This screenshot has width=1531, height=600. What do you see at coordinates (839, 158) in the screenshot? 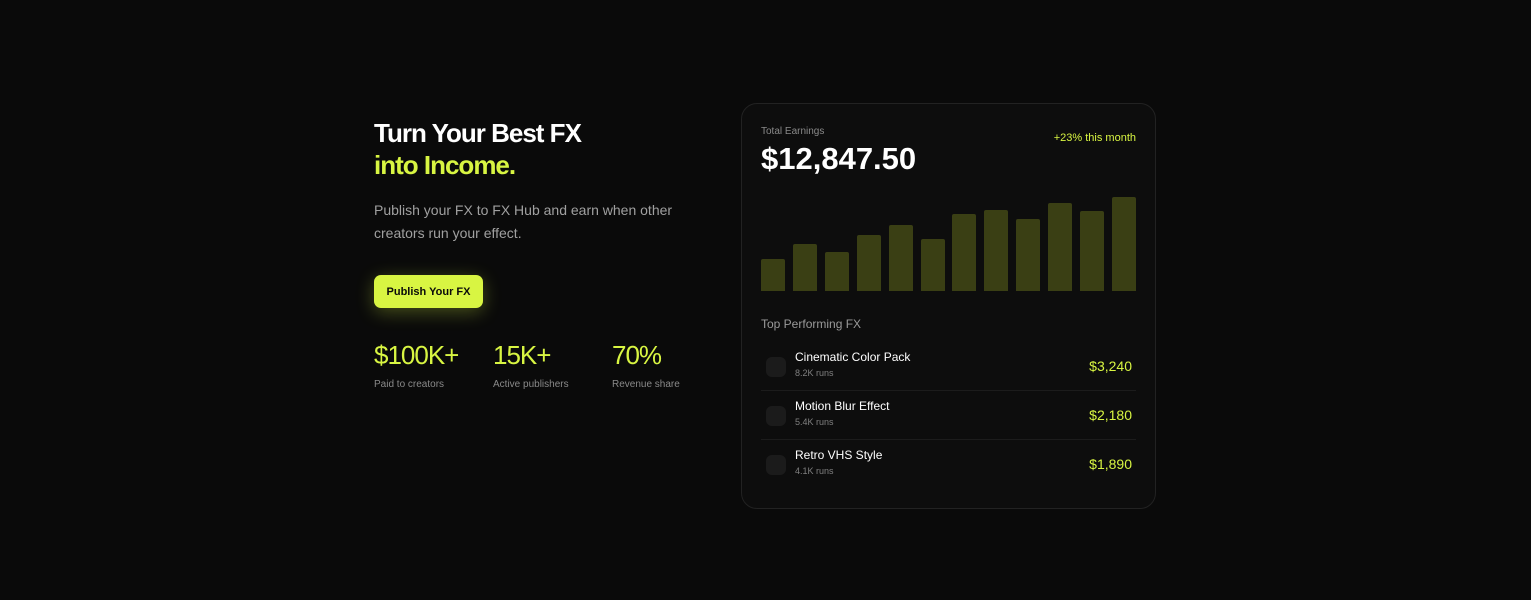
I see `total-earnings: $12,847.50` at bounding box center [839, 158].